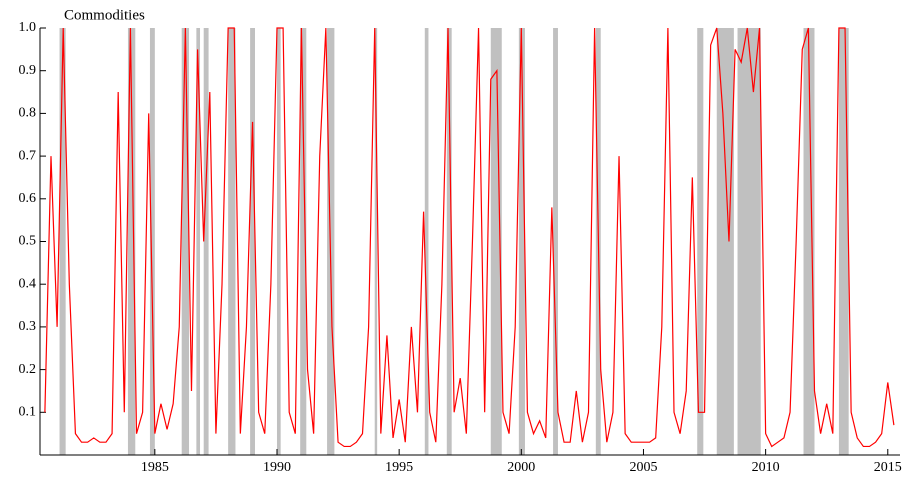 This screenshot has height=482, width=921. I want to click on y-tick-label: 0.2, so click(28, 369).